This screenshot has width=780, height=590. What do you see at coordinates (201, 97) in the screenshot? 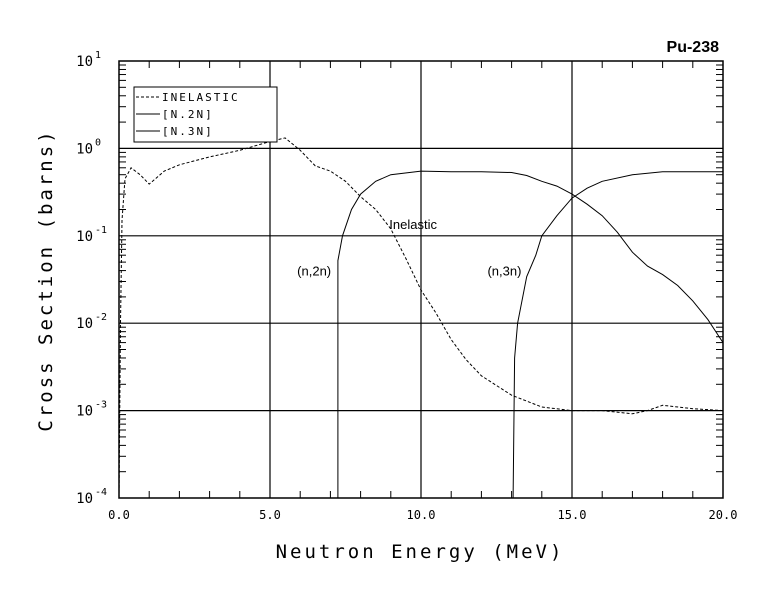
I see `legend-label: INELASTIC` at bounding box center [201, 97].